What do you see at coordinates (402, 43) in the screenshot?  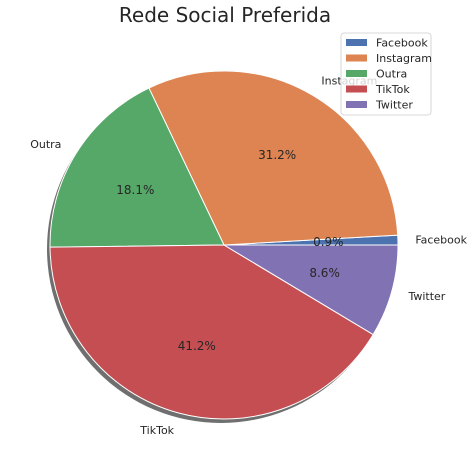 I see `legend-label-facebook: Facebook` at bounding box center [402, 43].